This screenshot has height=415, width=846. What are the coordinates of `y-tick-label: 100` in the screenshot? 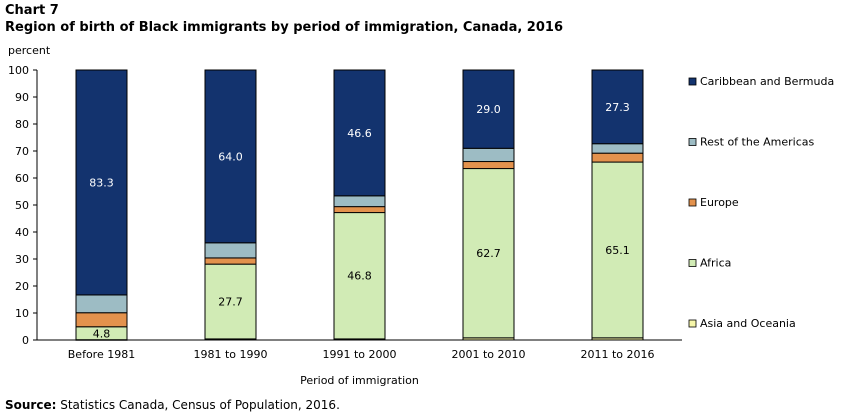 It's located at (18, 70).